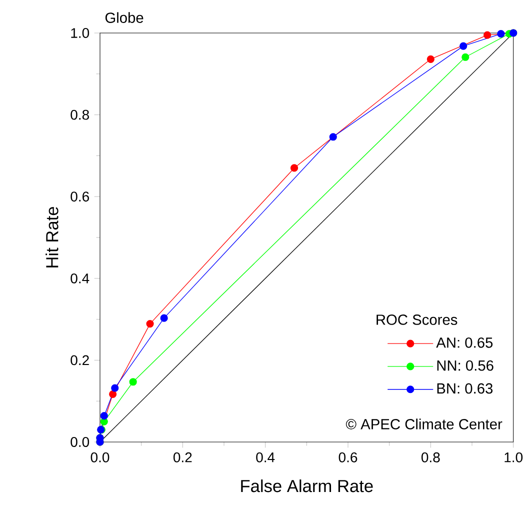 This screenshot has height=518, width=523. Describe the element at coordinates (464, 342) in the screenshot. I see `legend-label: AN: 0.65` at that location.